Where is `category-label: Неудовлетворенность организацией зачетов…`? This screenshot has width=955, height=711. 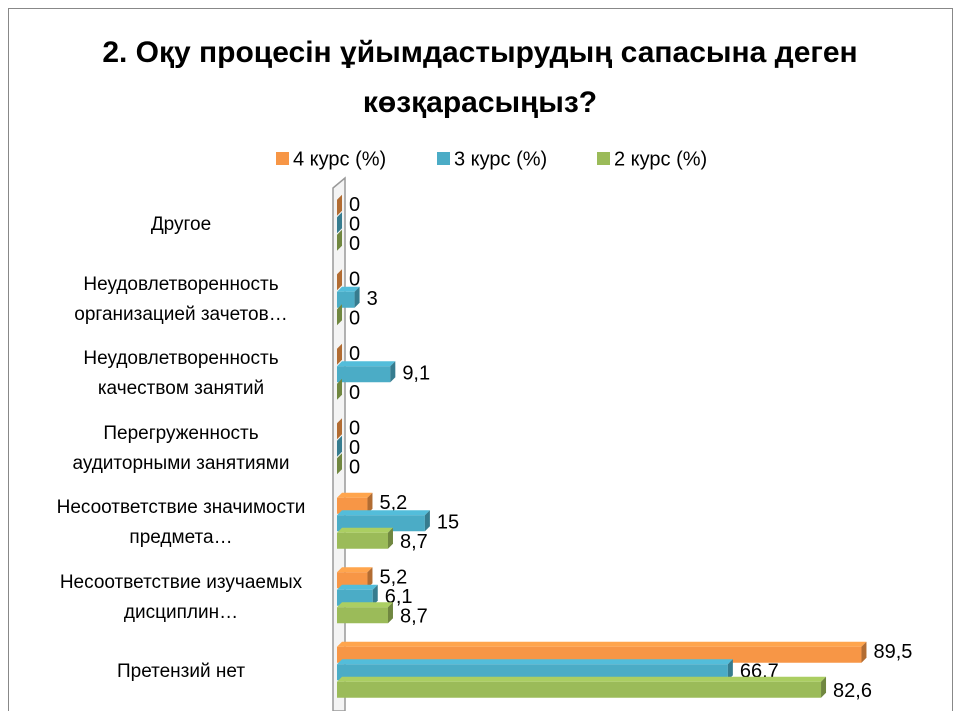
category-label: Неудовлетворенность организацией зачетов… is located at coordinates (181, 299).